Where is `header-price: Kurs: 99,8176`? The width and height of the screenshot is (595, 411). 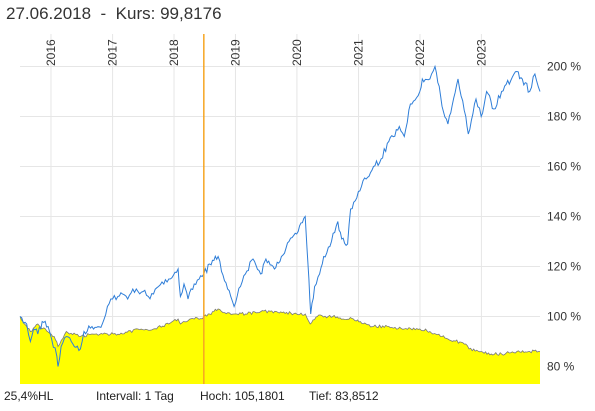 header-price: Kurs: 99,8176 is located at coordinates (168, 13).